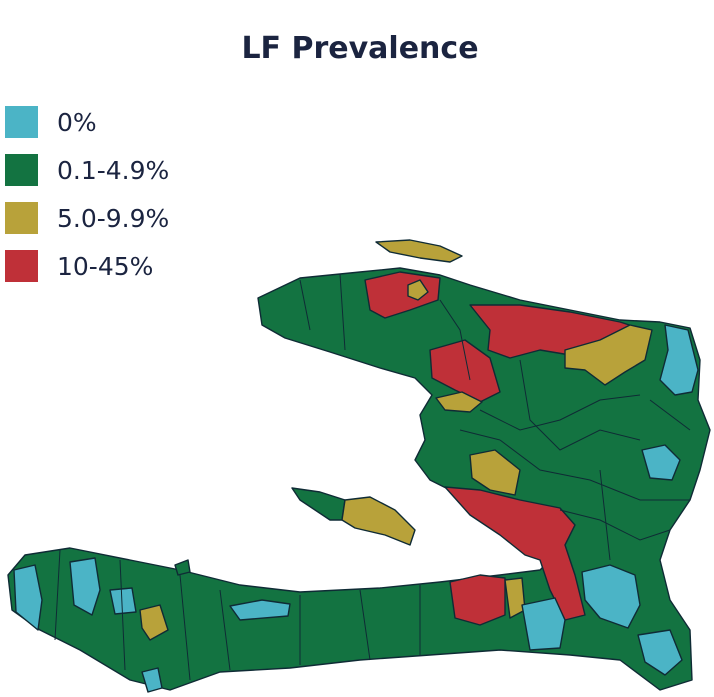 This screenshot has width=714, height=697. What do you see at coordinates (87, 194) in the screenshot?
I see `legend: 0% 0.1-4.9% 5.0-9.9% 10-45%` at bounding box center [87, 194].